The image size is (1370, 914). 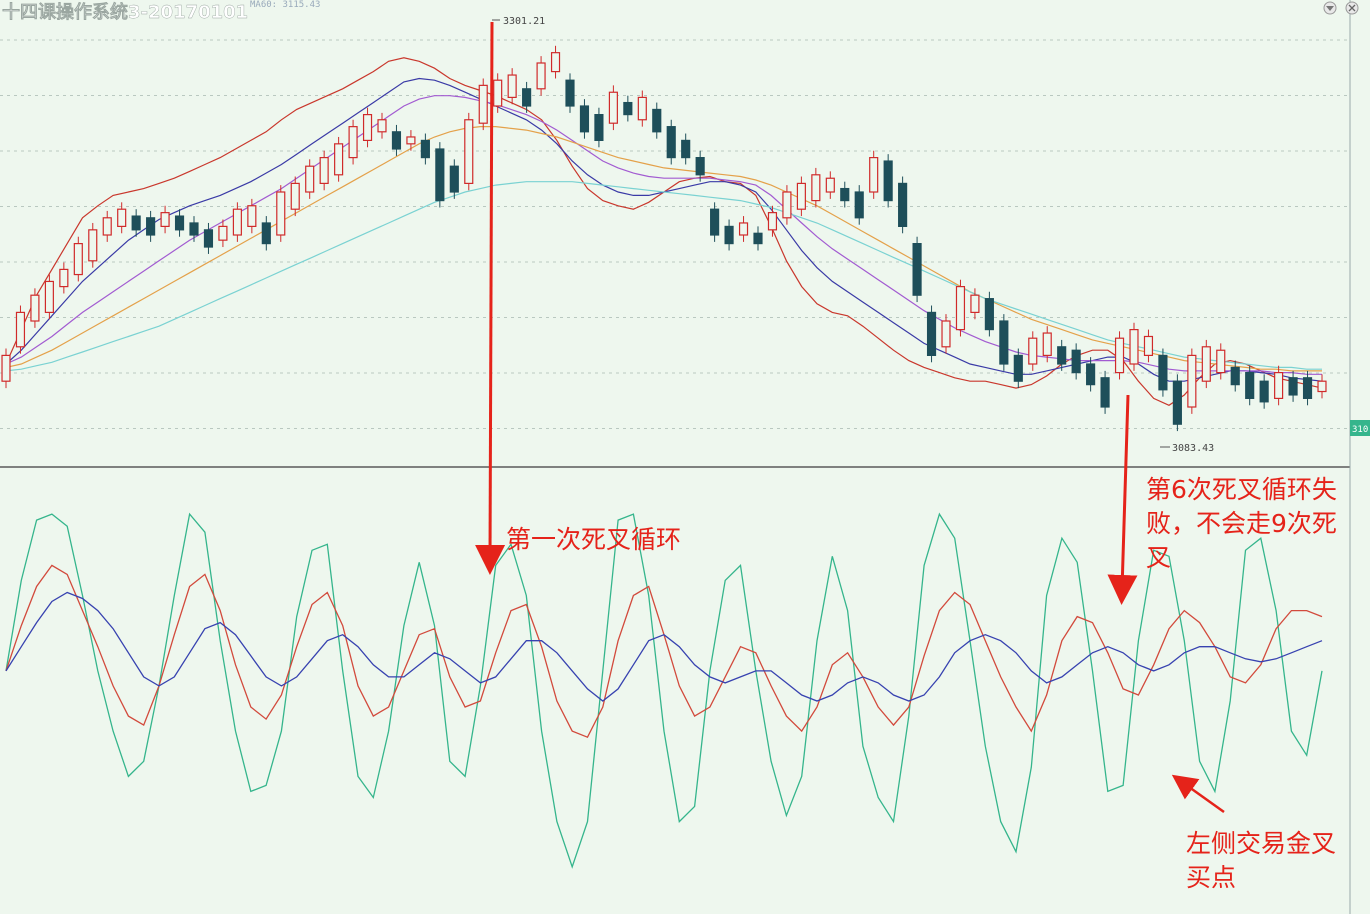 I want to click on annotation-first-death-cross: 第一次死叉循环, so click(x=593, y=539).